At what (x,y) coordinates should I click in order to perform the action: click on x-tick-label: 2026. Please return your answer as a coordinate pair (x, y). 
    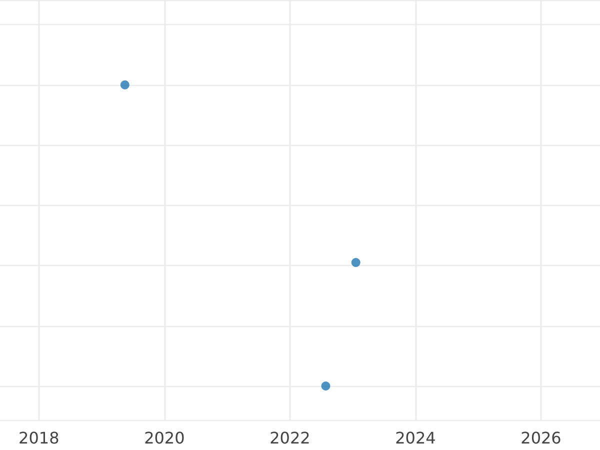
    Looking at the image, I should click on (541, 438).